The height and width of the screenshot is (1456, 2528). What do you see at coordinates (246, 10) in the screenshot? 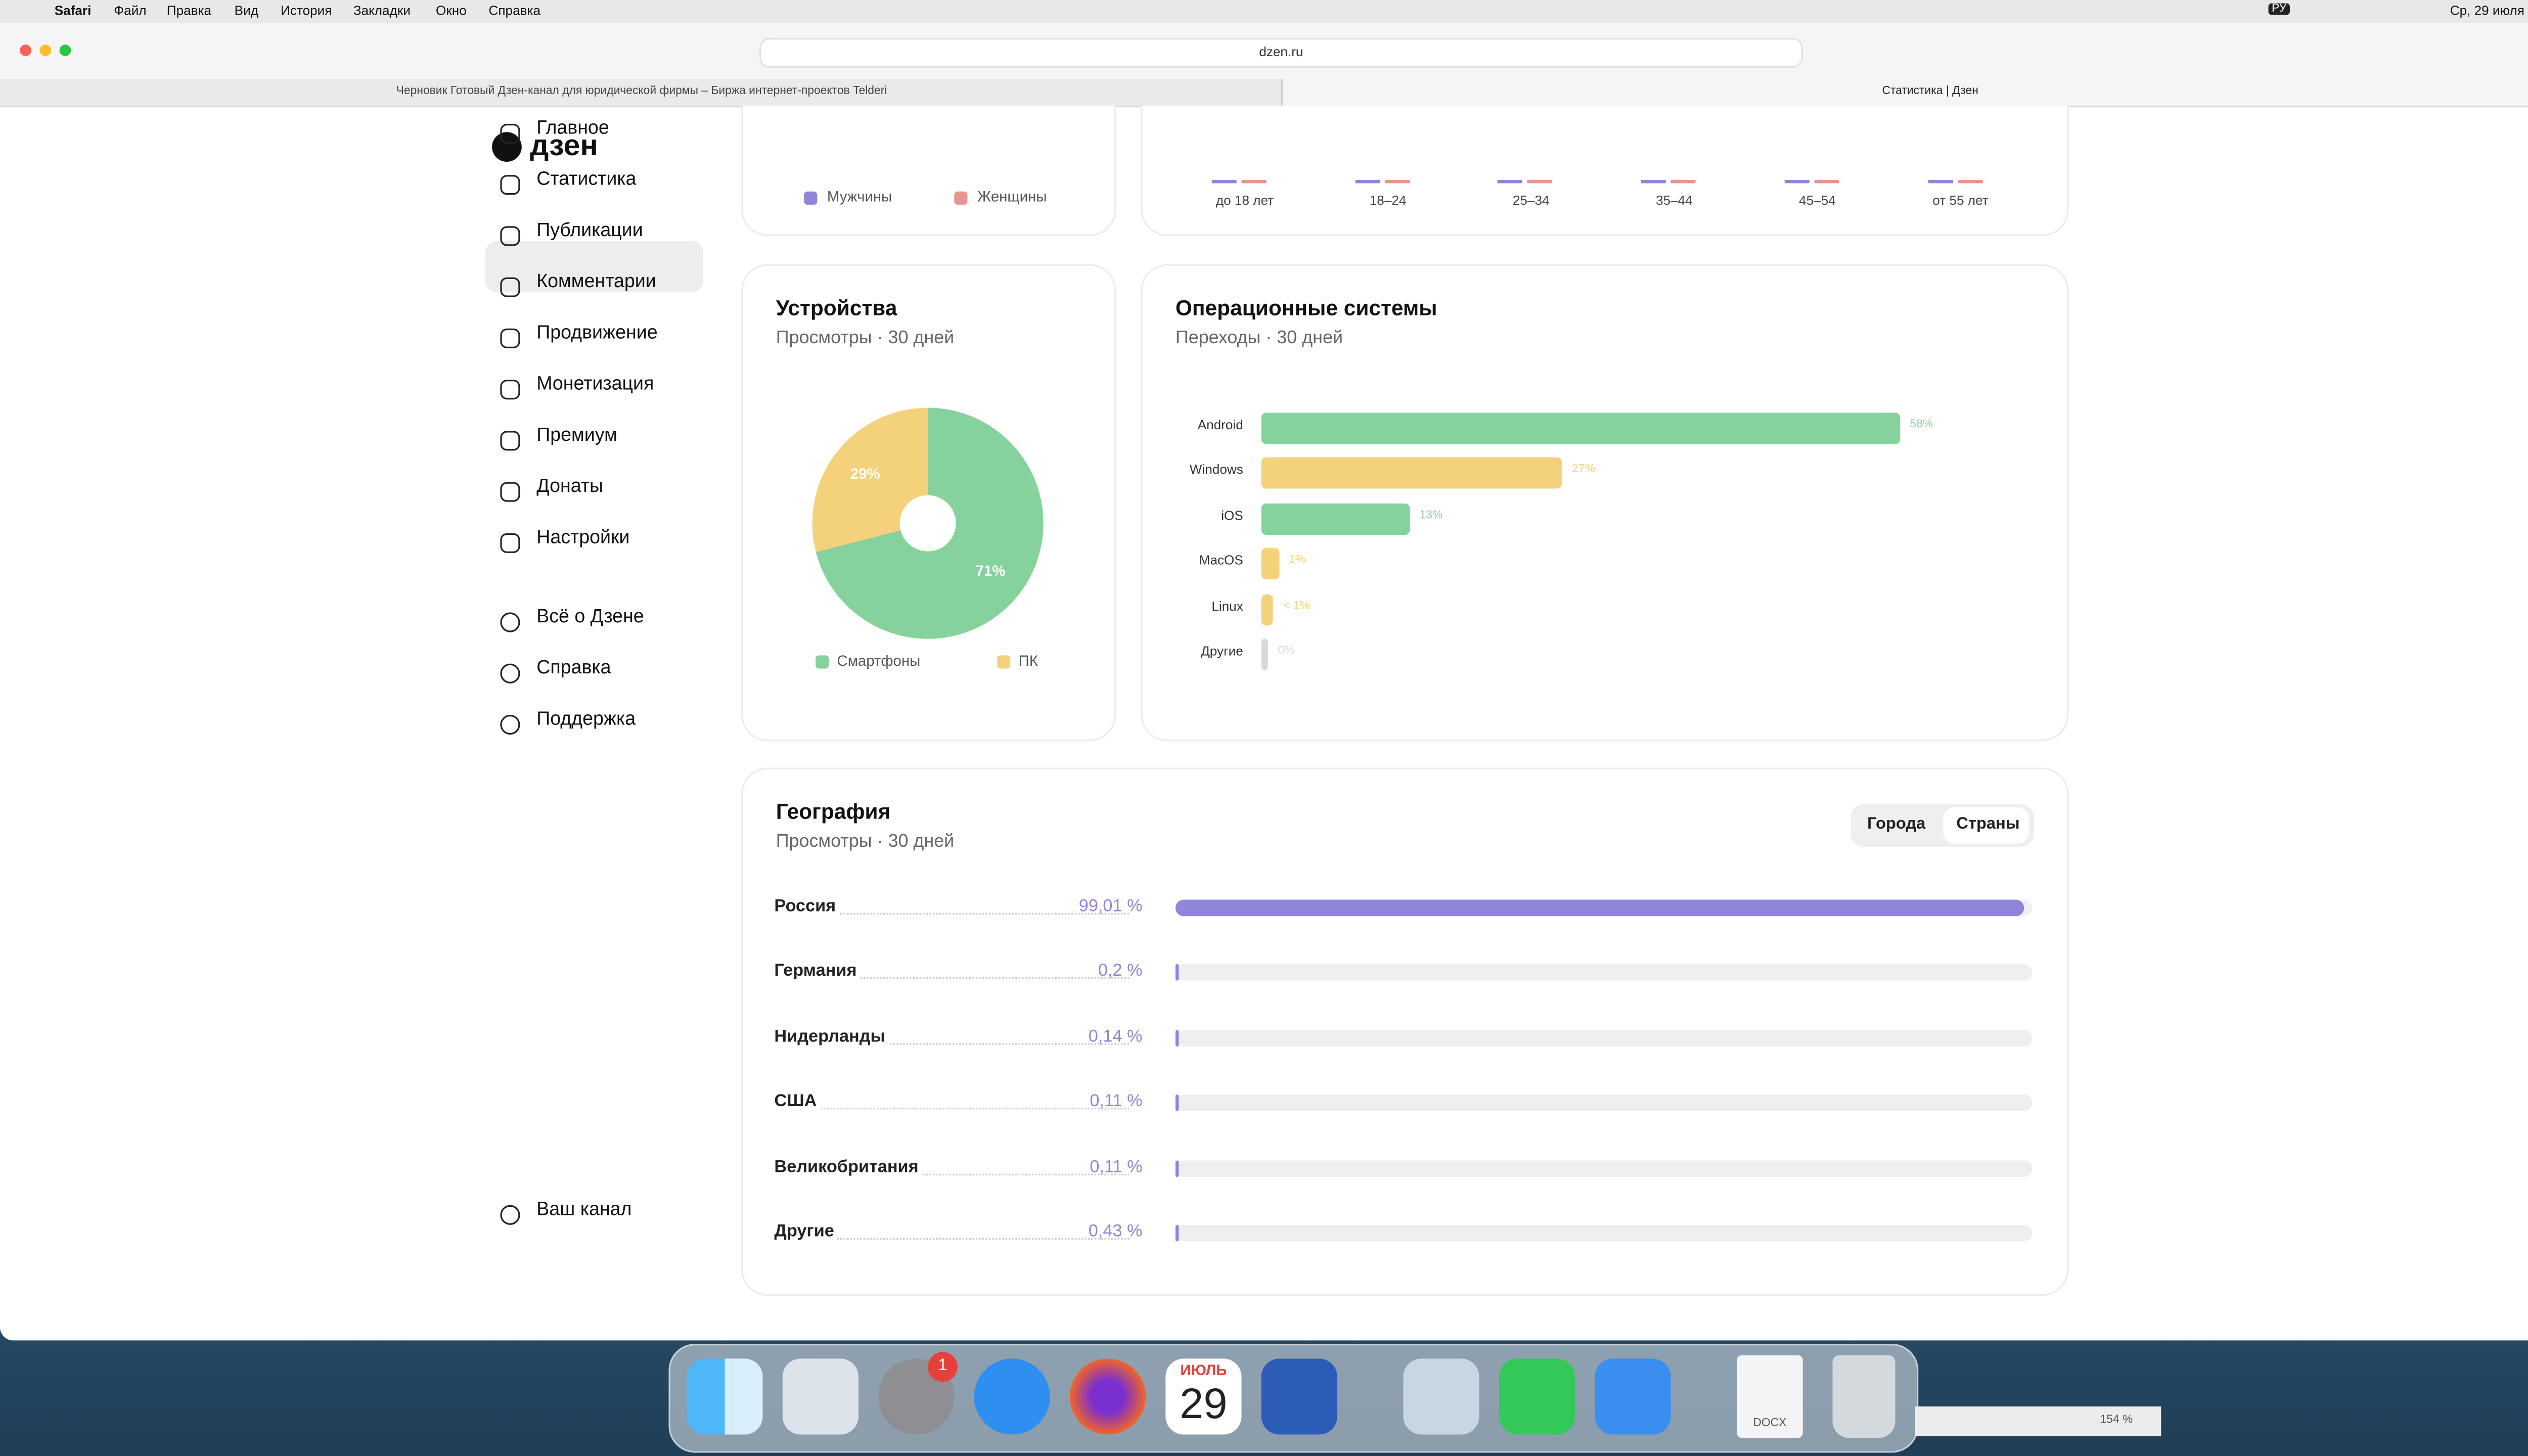
I see `menu-item: Вид` at bounding box center [246, 10].